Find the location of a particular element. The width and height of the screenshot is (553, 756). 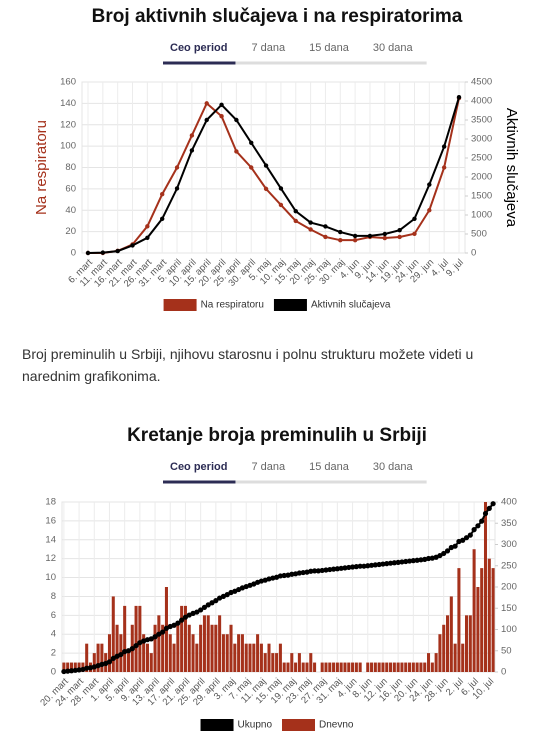

y2-tick-label: 0 is located at coordinates (473, 253).